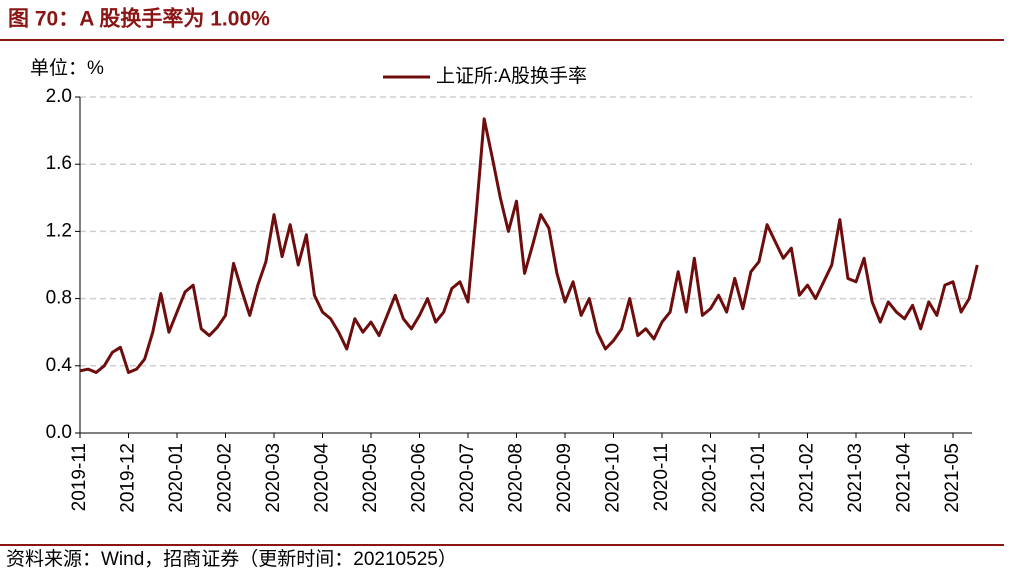  I want to click on x-tick-label: 2020-10, so click(613, 478).